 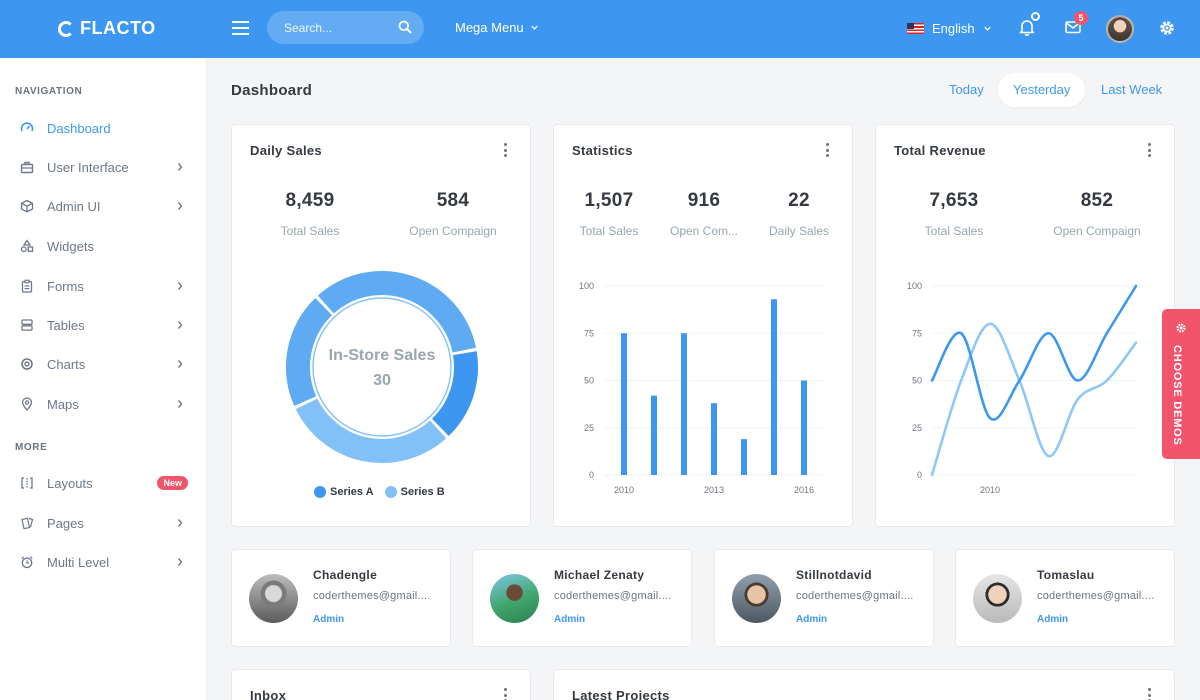 What do you see at coordinates (27, 206) in the screenshot?
I see `cube-icon` at bounding box center [27, 206].